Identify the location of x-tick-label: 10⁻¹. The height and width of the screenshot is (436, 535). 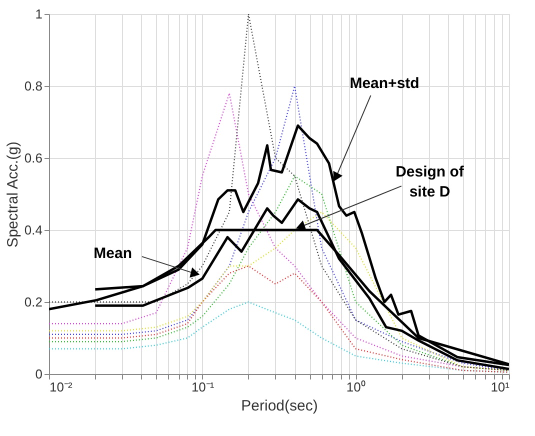
(203, 387).